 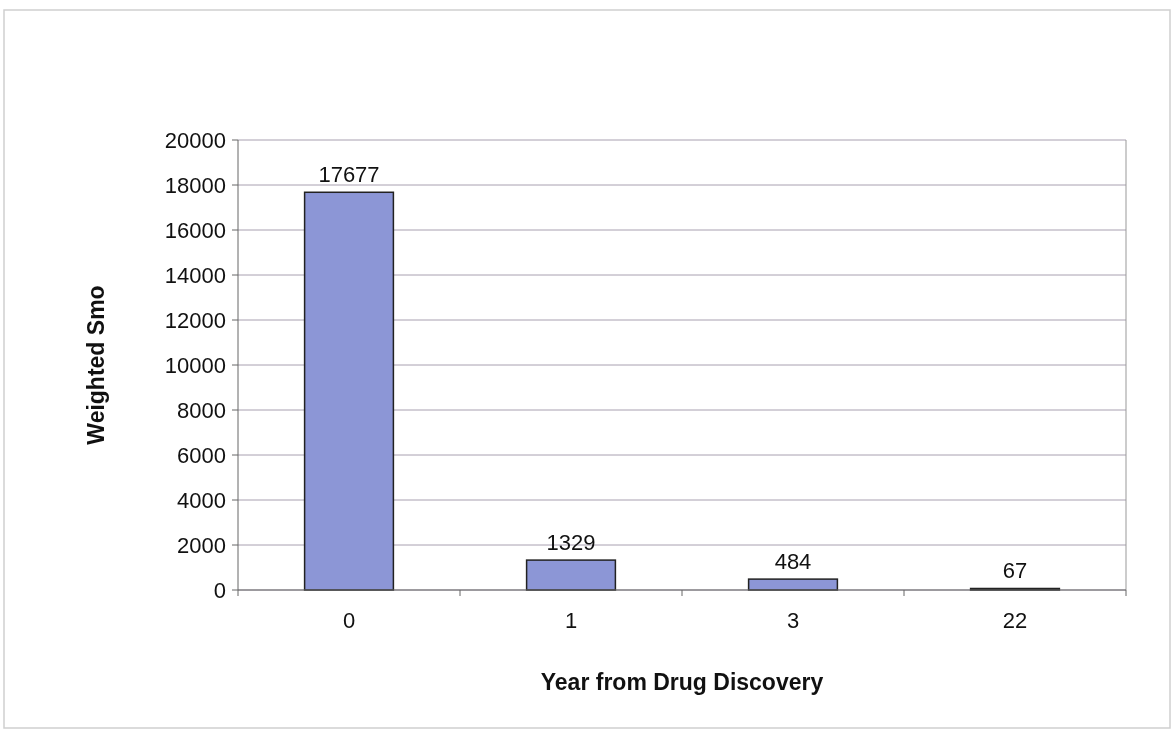 What do you see at coordinates (96, 365) in the screenshot?
I see `y-axis-title: Weighted Smo` at bounding box center [96, 365].